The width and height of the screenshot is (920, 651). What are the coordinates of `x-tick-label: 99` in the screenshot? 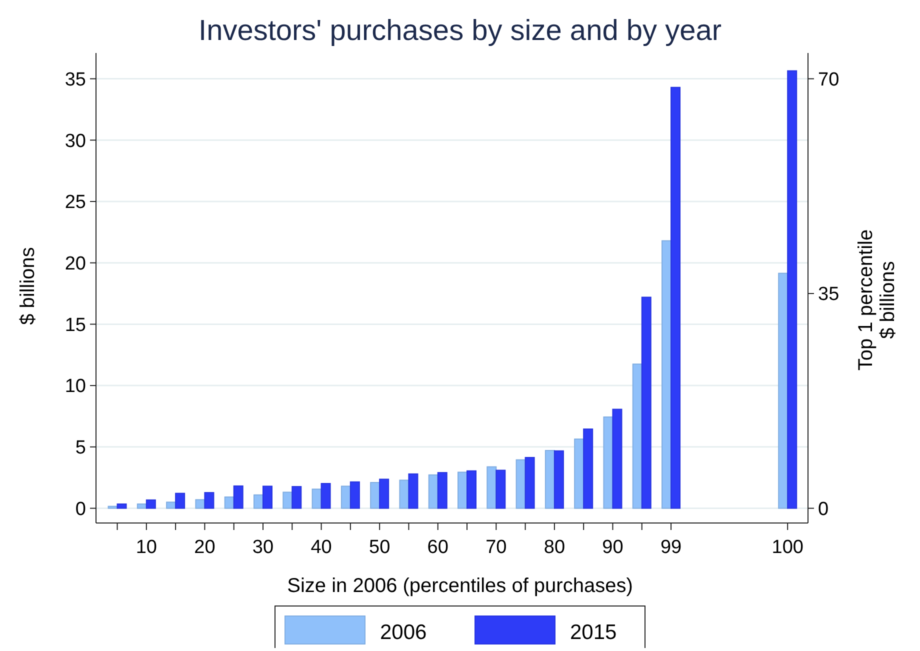 It's located at (671, 547).